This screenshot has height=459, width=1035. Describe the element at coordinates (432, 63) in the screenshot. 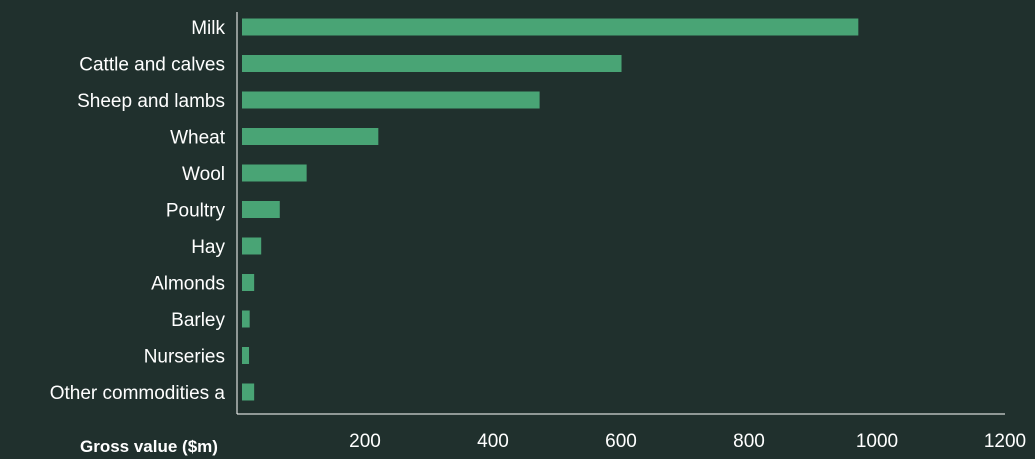

I see `bar-cattle-and-calves` at that location.